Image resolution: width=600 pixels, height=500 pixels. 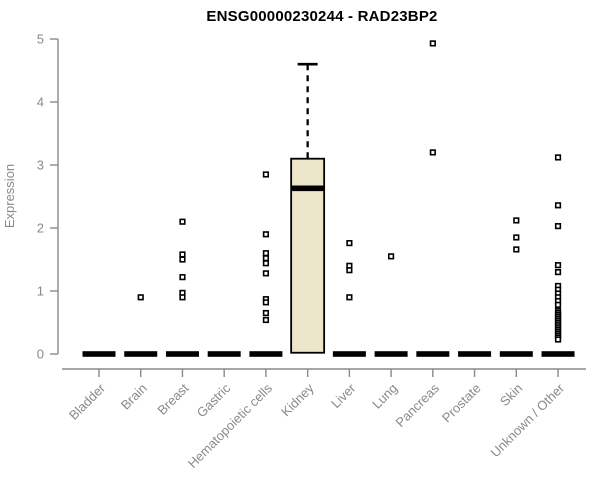 What do you see at coordinates (511, 395) in the screenshot?
I see `category-label: Skin` at bounding box center [511, 395].